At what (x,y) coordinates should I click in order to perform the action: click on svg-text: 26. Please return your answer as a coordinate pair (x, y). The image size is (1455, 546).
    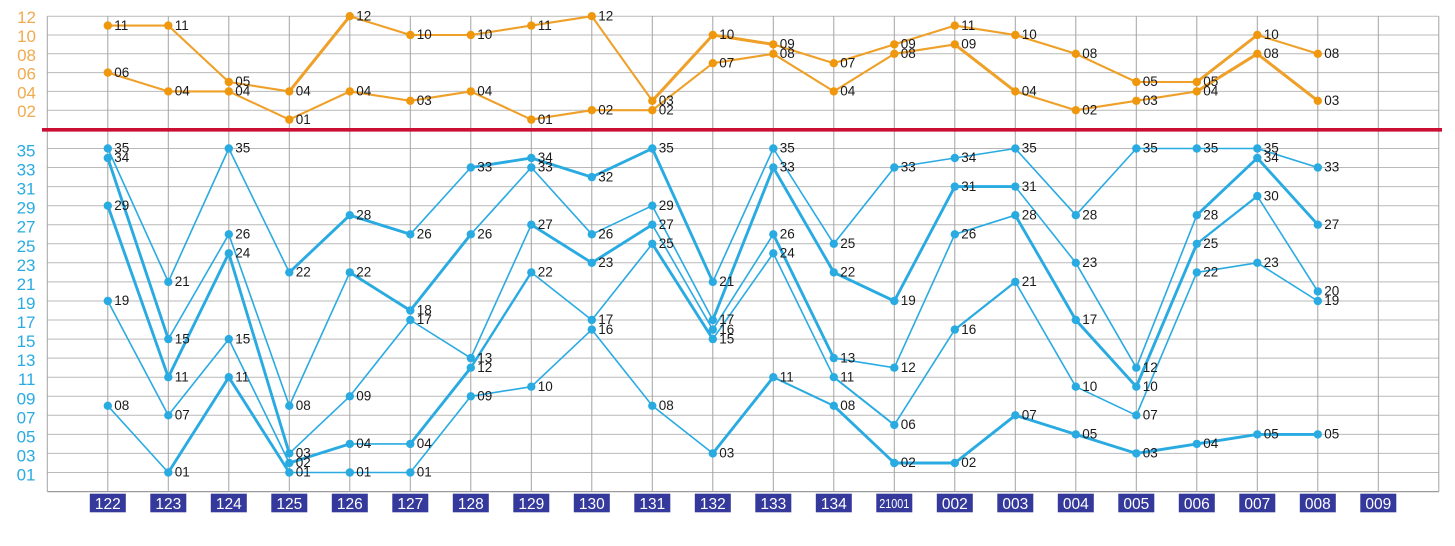
    Looking at the image, I should click on (605, 234).